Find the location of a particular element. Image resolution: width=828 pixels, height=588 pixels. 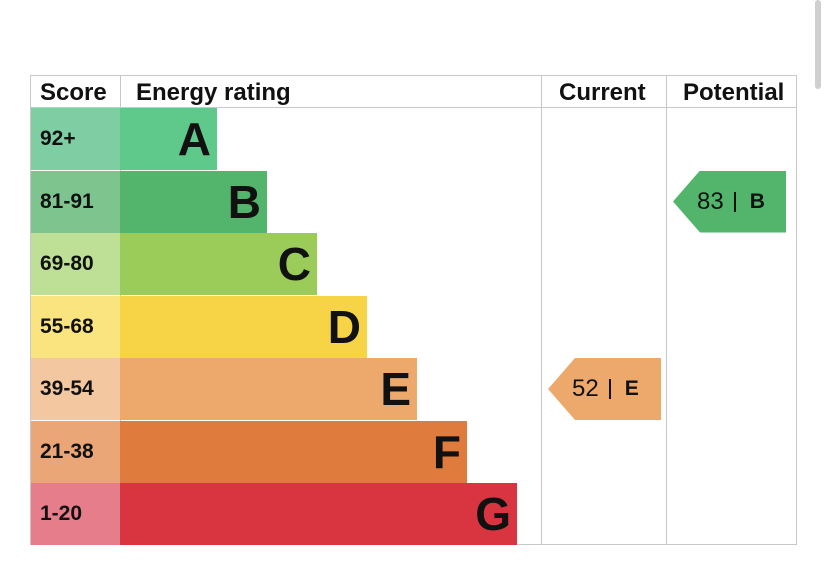

page-scrollbar is located at coordinates (818, 44).